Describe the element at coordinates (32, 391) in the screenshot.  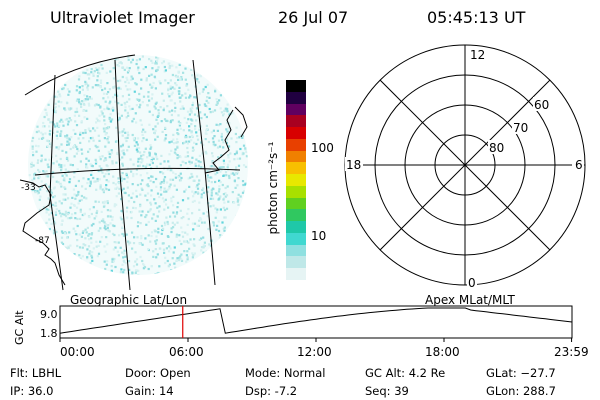
I see `ip-info: IP: 36.0` at that location.